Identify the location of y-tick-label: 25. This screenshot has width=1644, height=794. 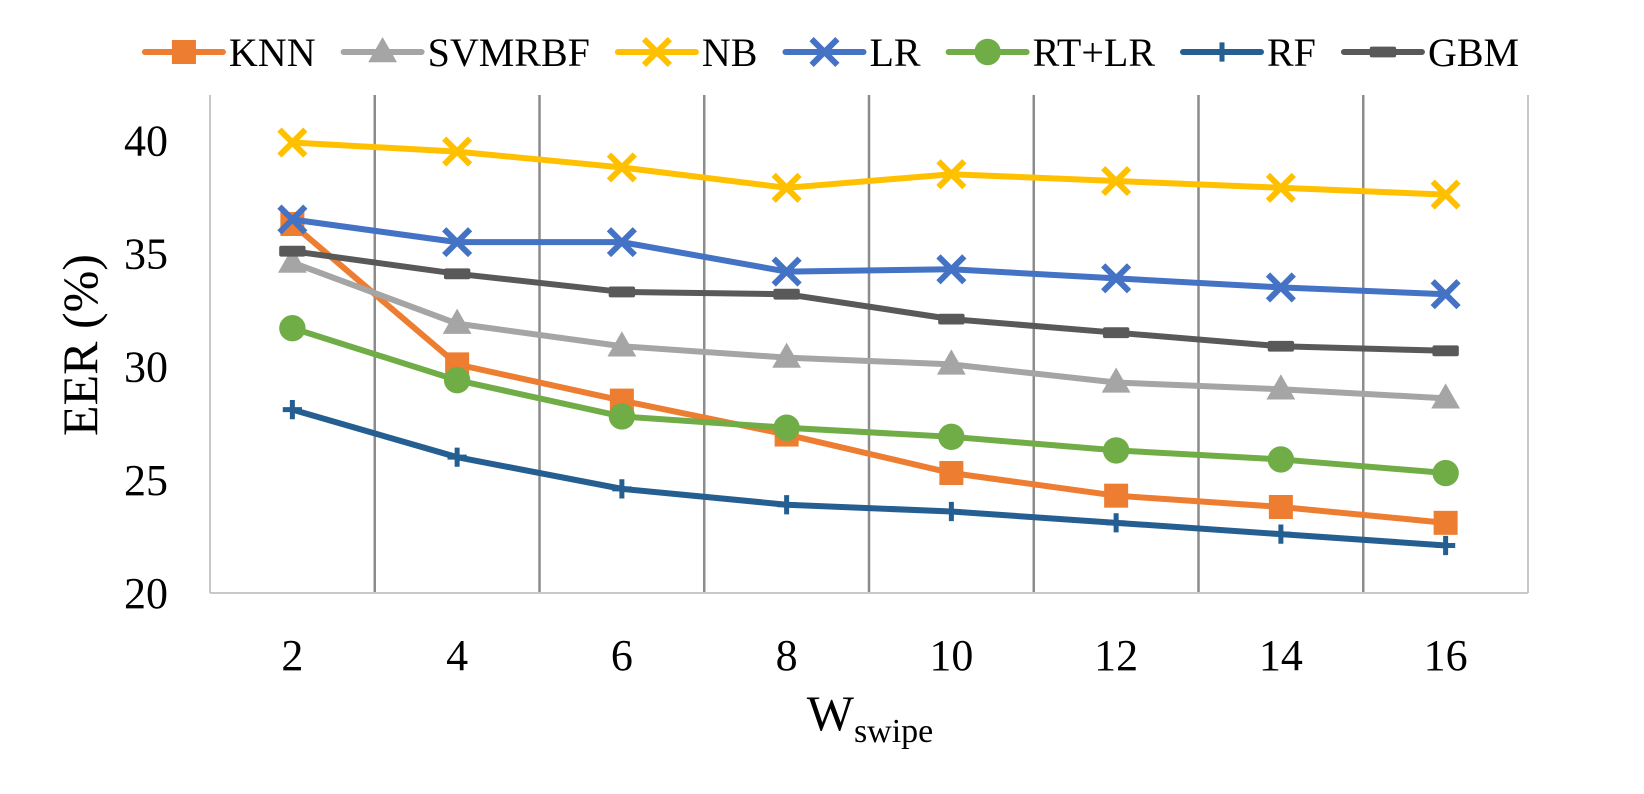
(146, 480).